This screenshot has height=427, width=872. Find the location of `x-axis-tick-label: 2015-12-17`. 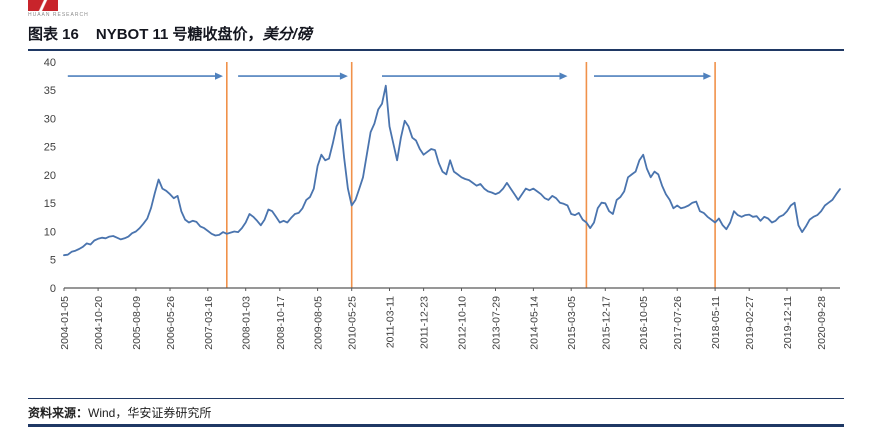

x-axis-tick-label: 2015-12-17 is located at coordinates (606, 323).